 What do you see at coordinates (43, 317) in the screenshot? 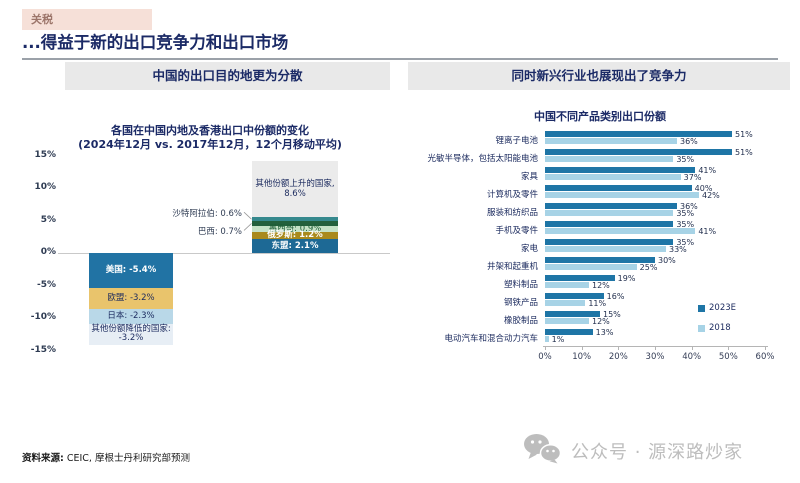
I see `y-tick-label: -10%` at bounding box center [43, 317].